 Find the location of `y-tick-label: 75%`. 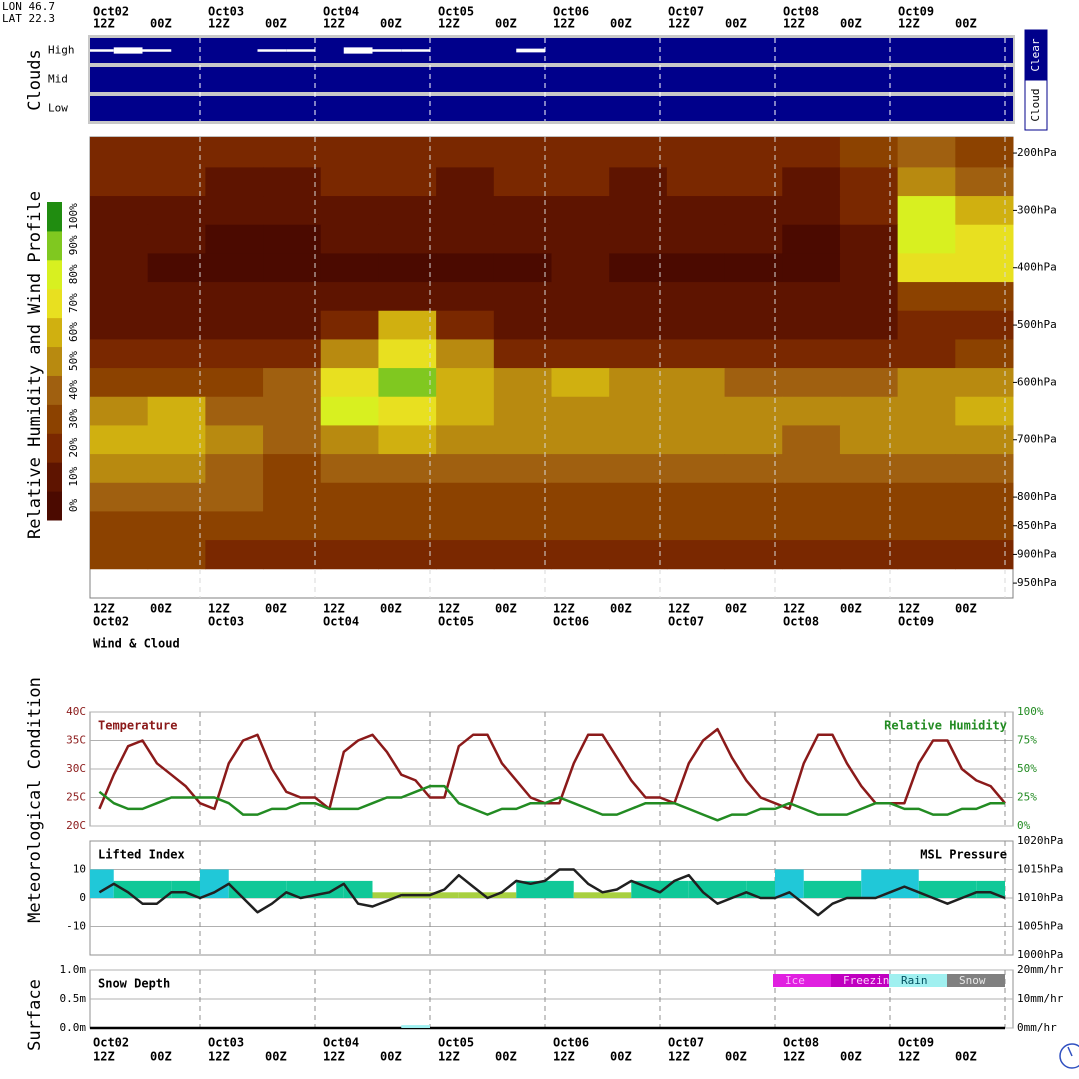

y-tick-label: 75% is located at coordinates (1027, 740).